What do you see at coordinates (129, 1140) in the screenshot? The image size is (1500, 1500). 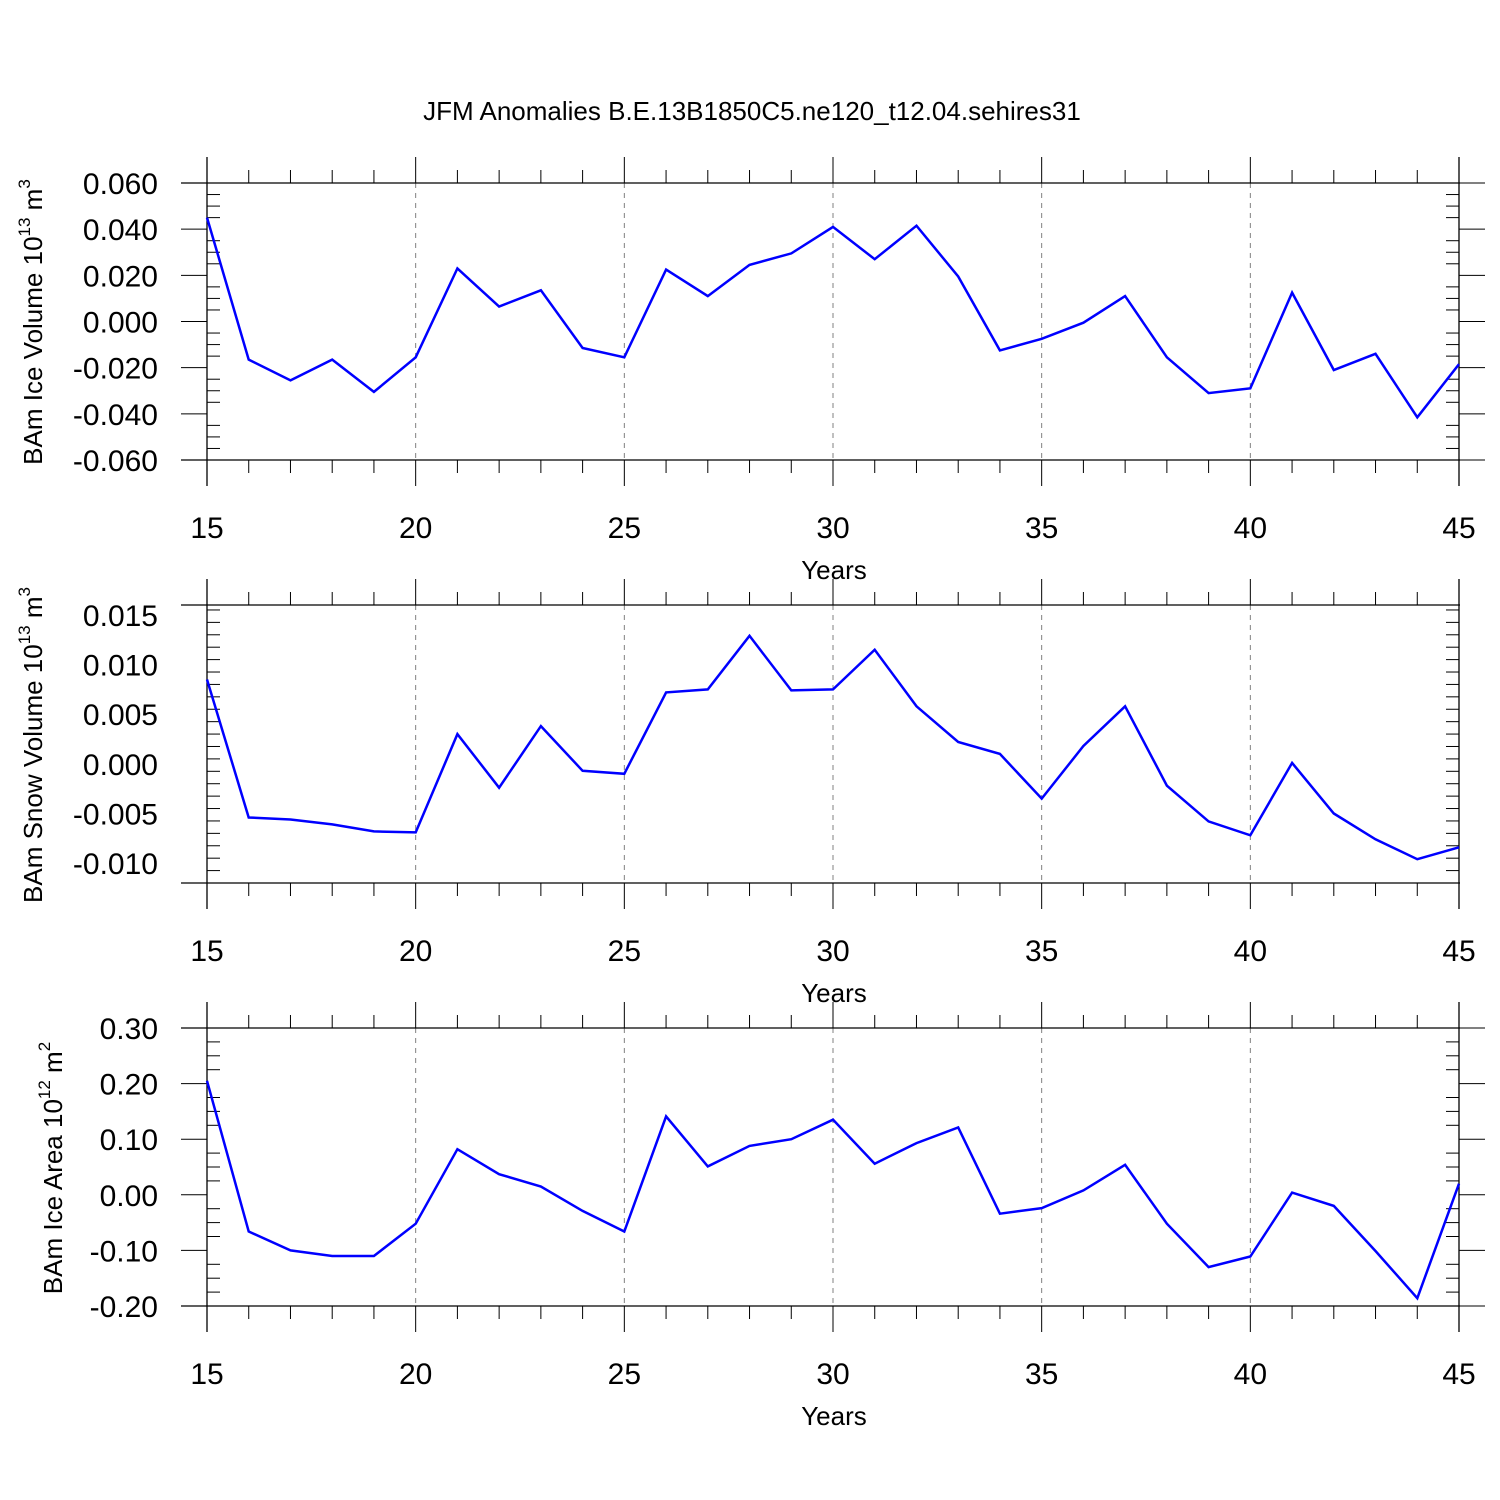 I see `y-tick-label: 0.10` at bounding box center [129, 1140].